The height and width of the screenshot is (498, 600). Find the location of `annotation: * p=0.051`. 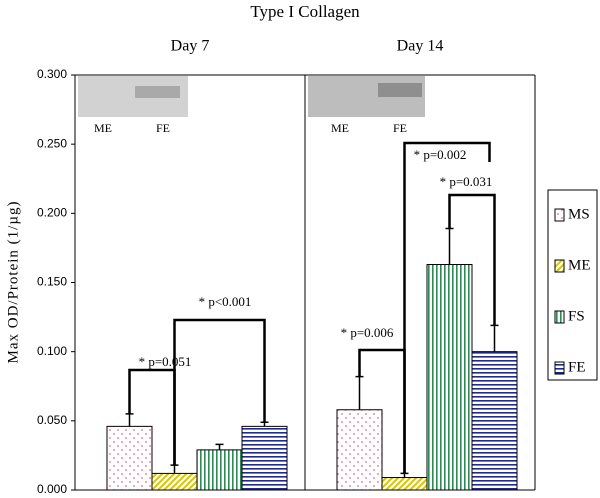

annotation: * p=0.051 is located at coordinates (165, 361).